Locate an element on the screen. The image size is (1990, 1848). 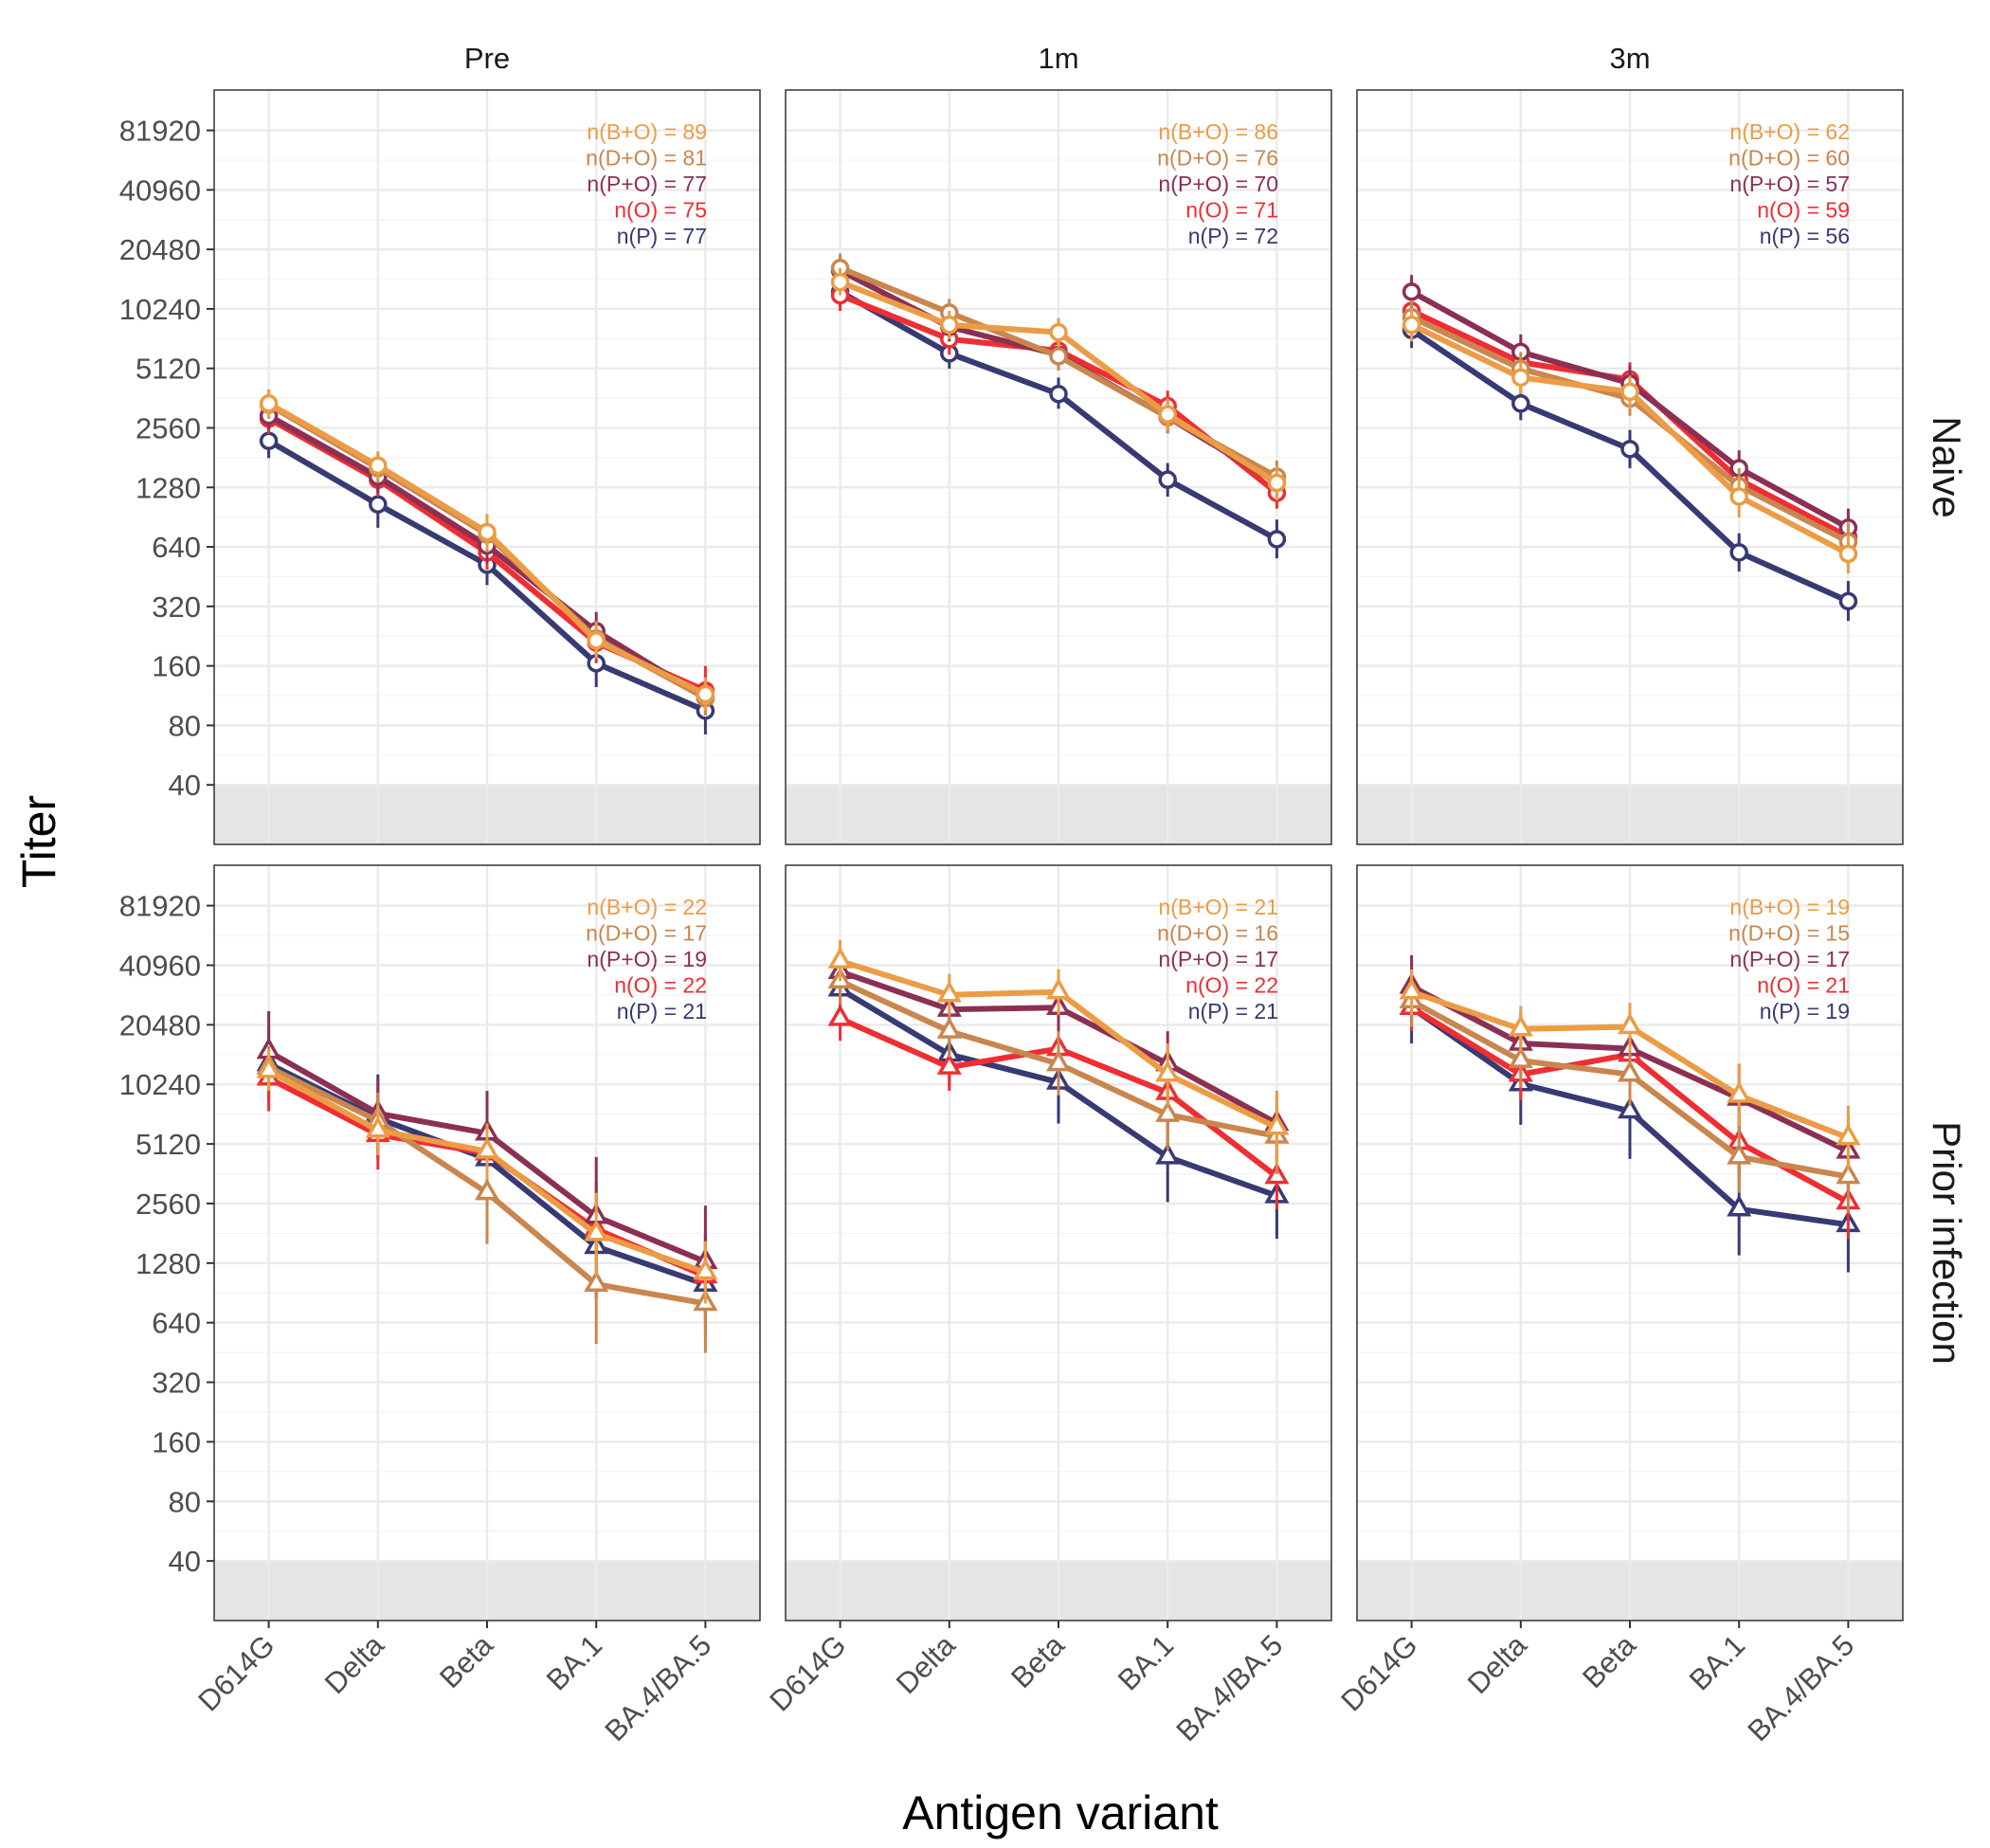
row-strip-label-1: Prior infection is located at coordinates (1947, 1243).